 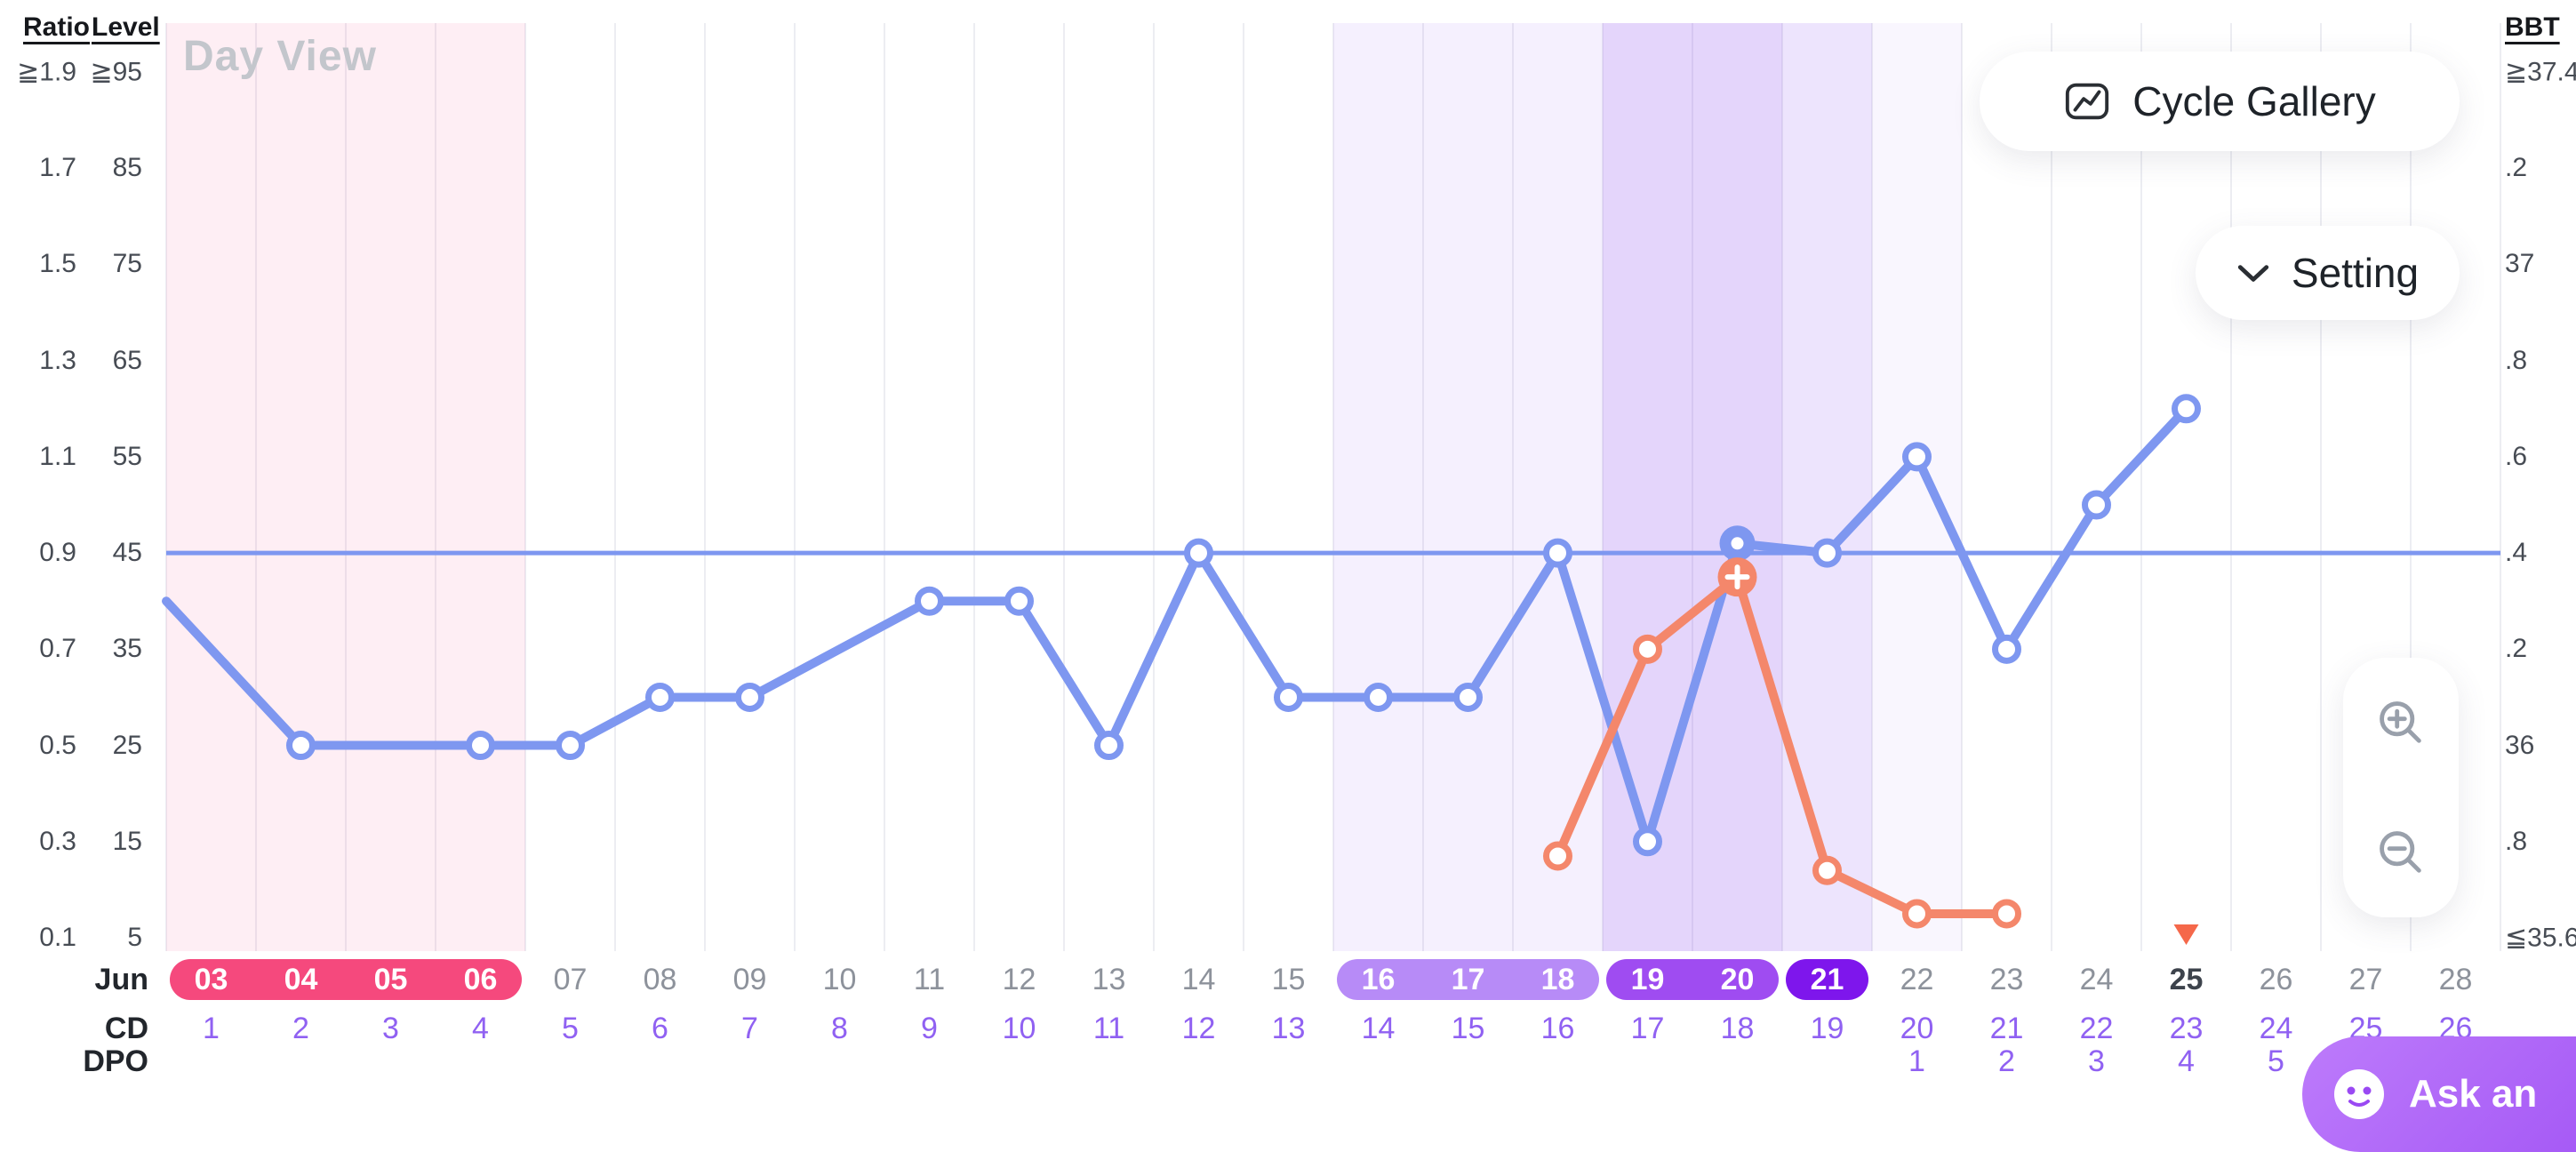 What do you see at coordinates (2355, 273) in the screenshot?
I see `setting-label: Setting` at bounding box center [2355, 273].